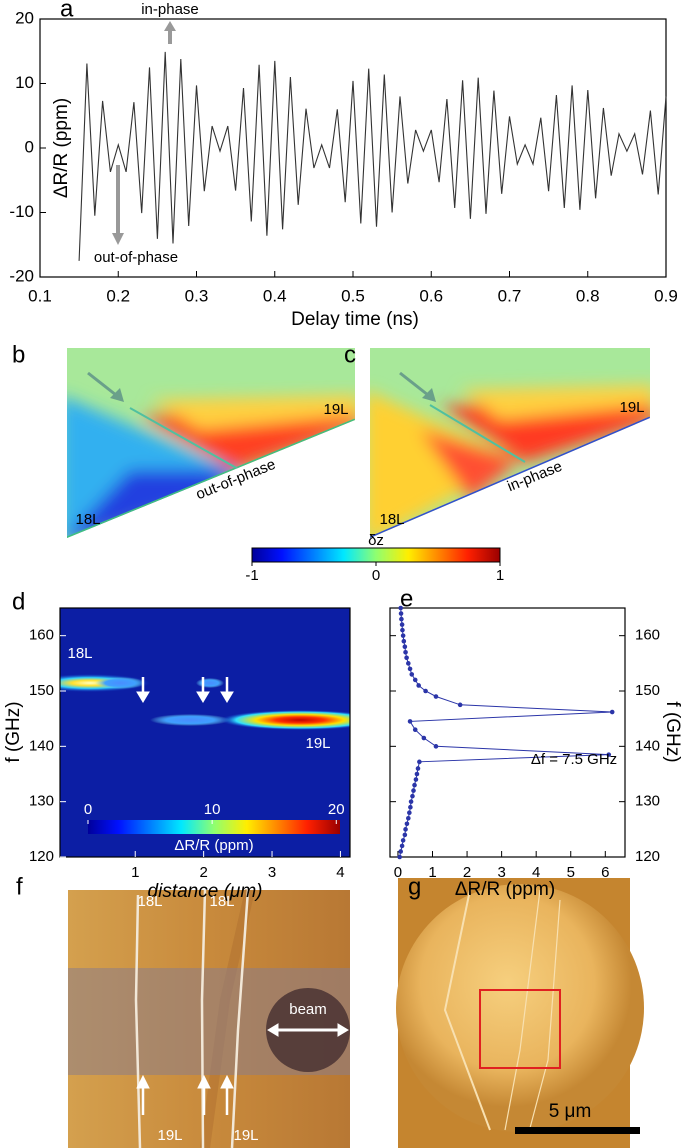 The image size is (685, 1148). What do you see at coordinates (144, 133) in the screenshot?
I see `phase-arrows` at bounding box center [144, 133].